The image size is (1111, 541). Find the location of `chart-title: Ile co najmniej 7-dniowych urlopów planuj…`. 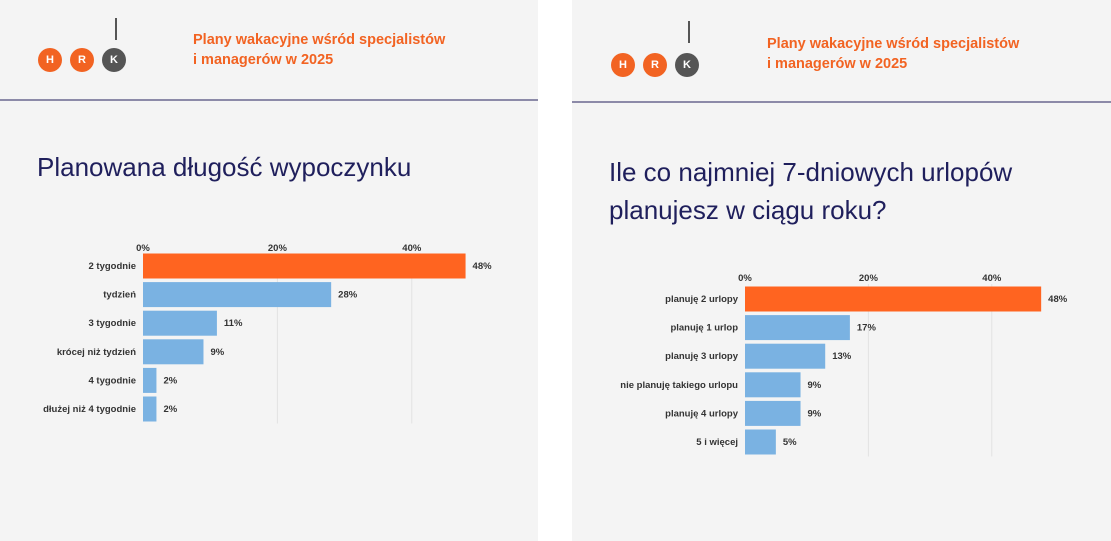

chart-title: Ile co najmniej 7-dniowych urlopów planuj… is located at coordinates (810, 191).